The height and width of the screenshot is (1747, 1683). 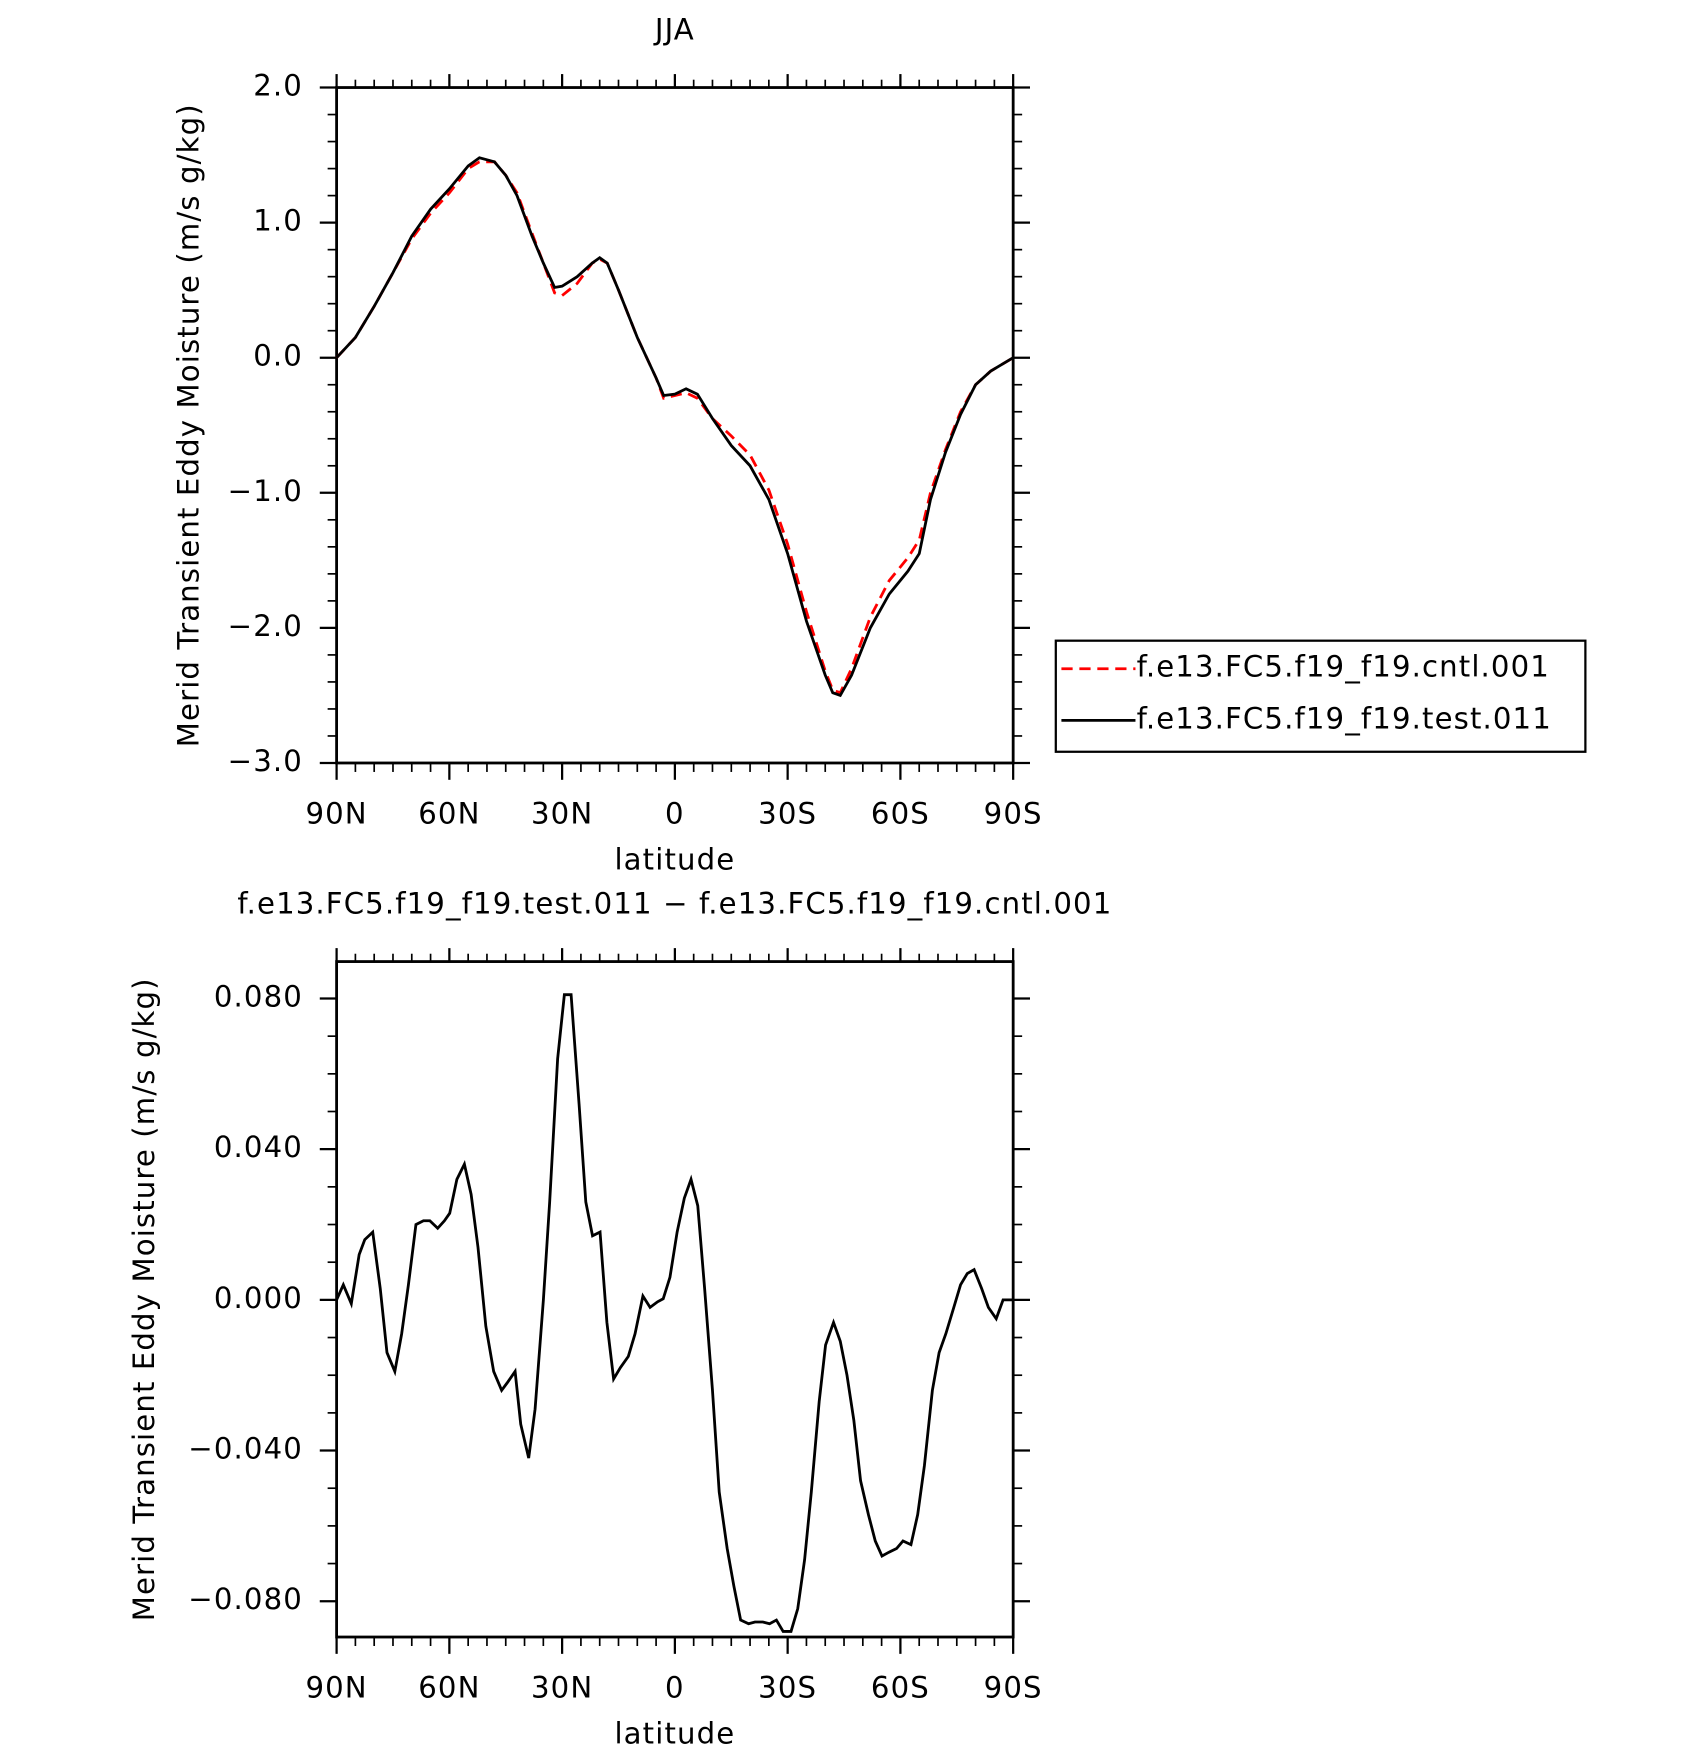 I want to click on y-tick-label: 0.040, so click(x=258, y=1147).